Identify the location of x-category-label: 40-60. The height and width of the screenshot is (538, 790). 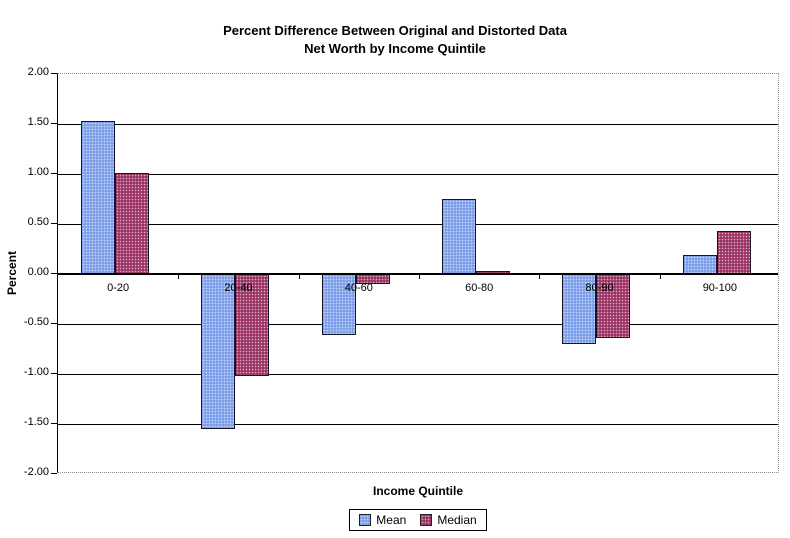
(358, 288).